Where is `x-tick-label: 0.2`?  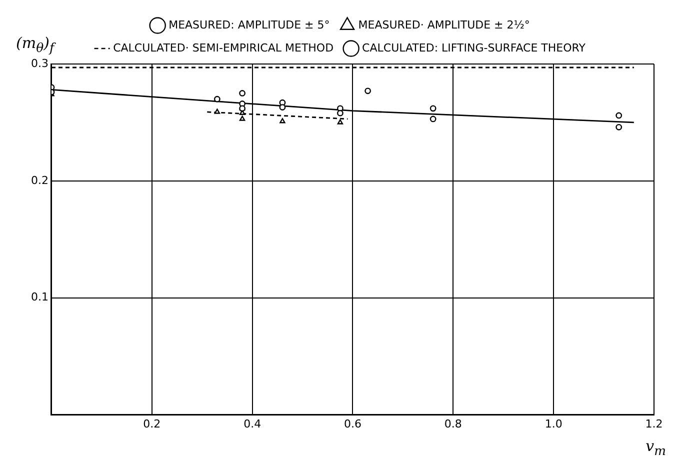 x-tick-label: 0.2 is located at coordinates (152, 423).